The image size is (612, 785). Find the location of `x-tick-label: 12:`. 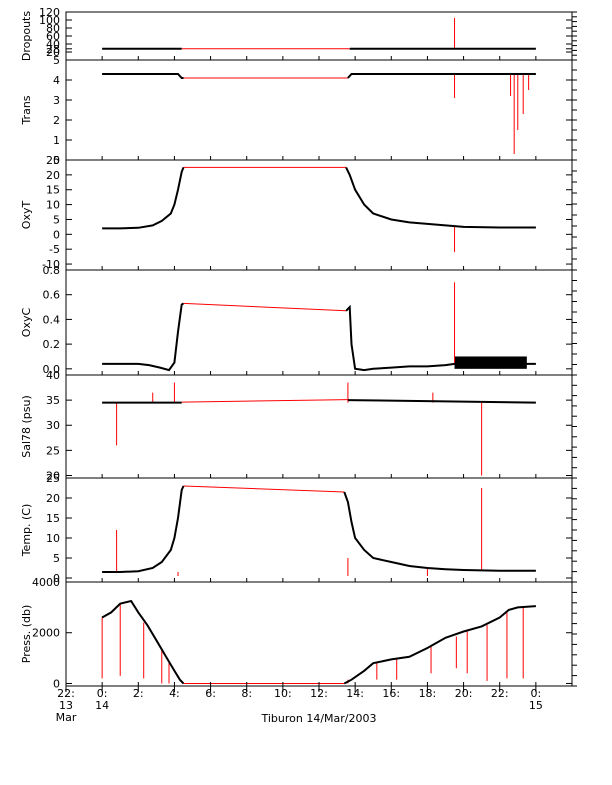

x-tick-label: 12: is located at coordinates (319, 693).